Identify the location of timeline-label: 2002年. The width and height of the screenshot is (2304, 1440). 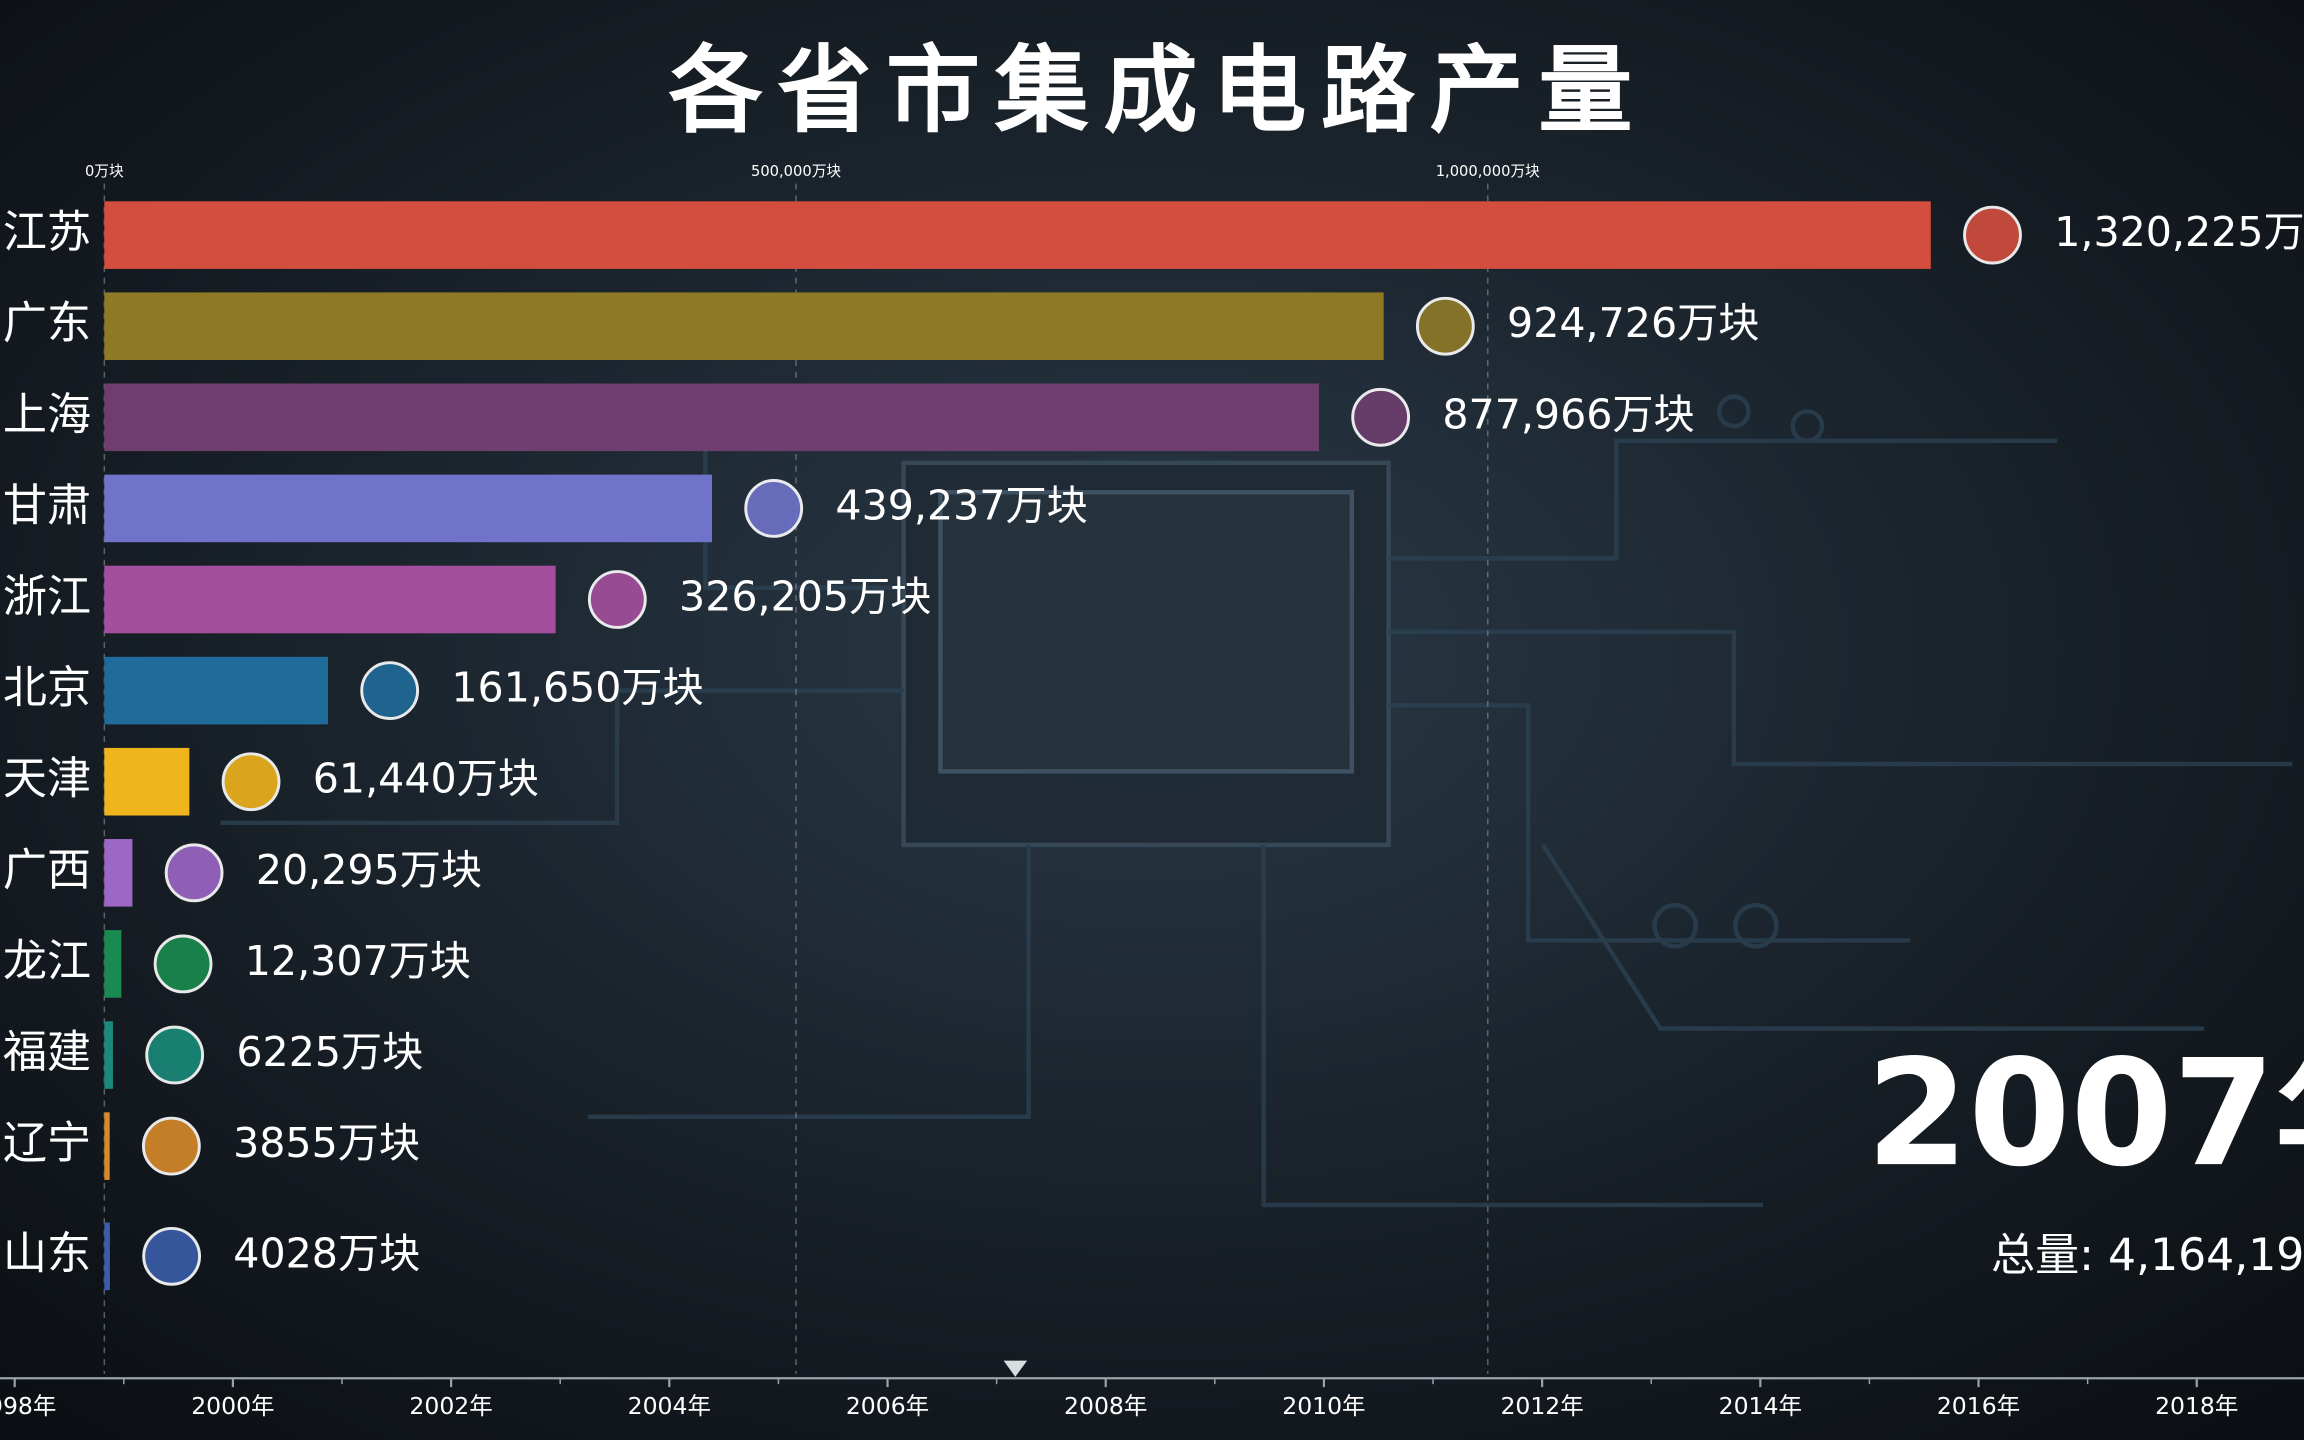
(450, 1406).